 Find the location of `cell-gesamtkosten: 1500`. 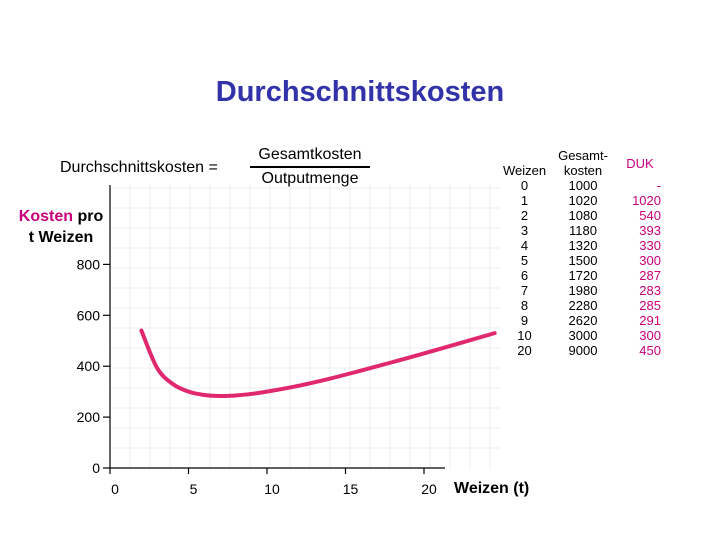

cell-gesamtkosten: 1500 is located at coordinates (583, 260).